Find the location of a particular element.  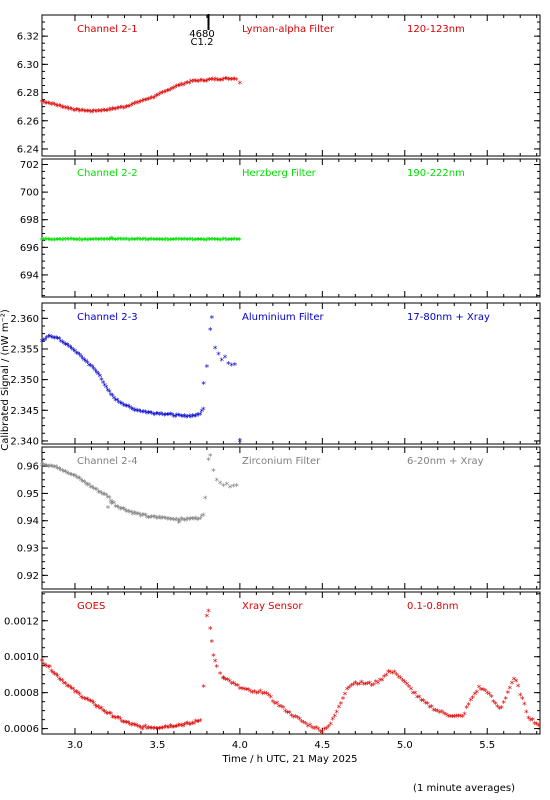

panel-band: 17-80nm + Xray is located at coordinates (448, 317).